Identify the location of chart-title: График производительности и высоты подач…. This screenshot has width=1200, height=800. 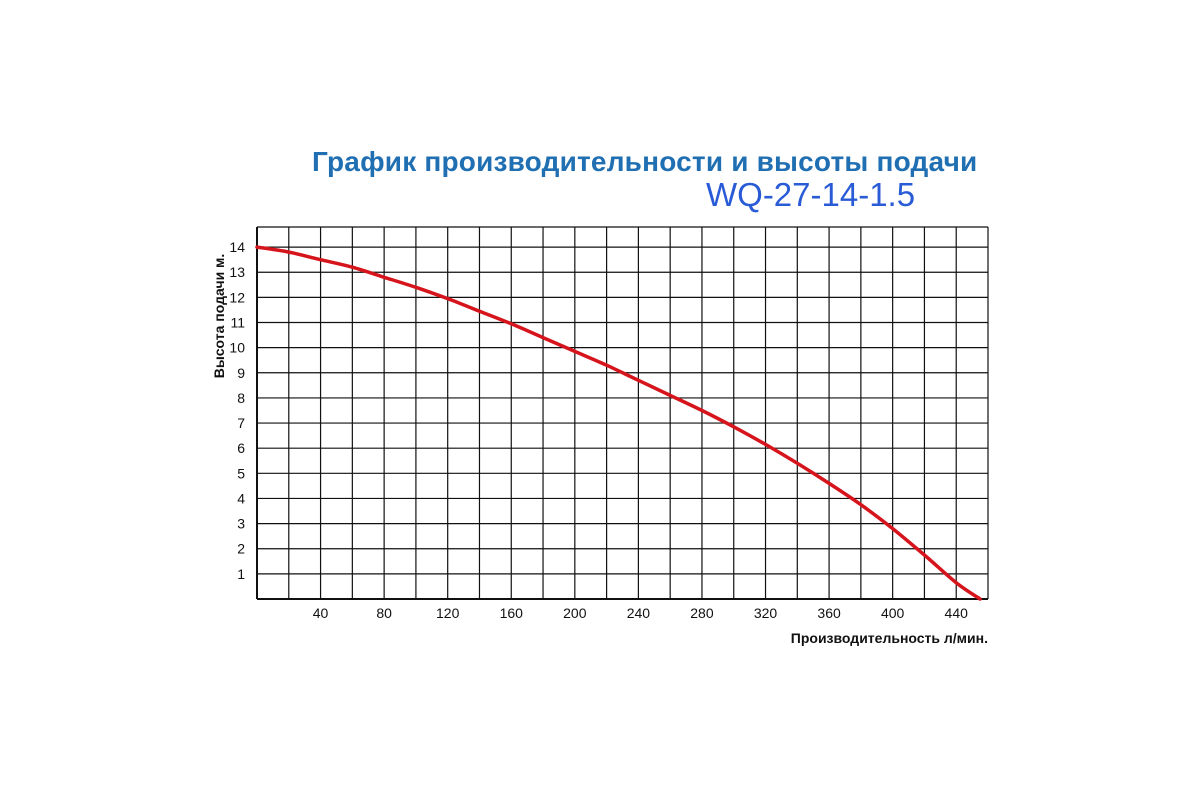
(645, 161).